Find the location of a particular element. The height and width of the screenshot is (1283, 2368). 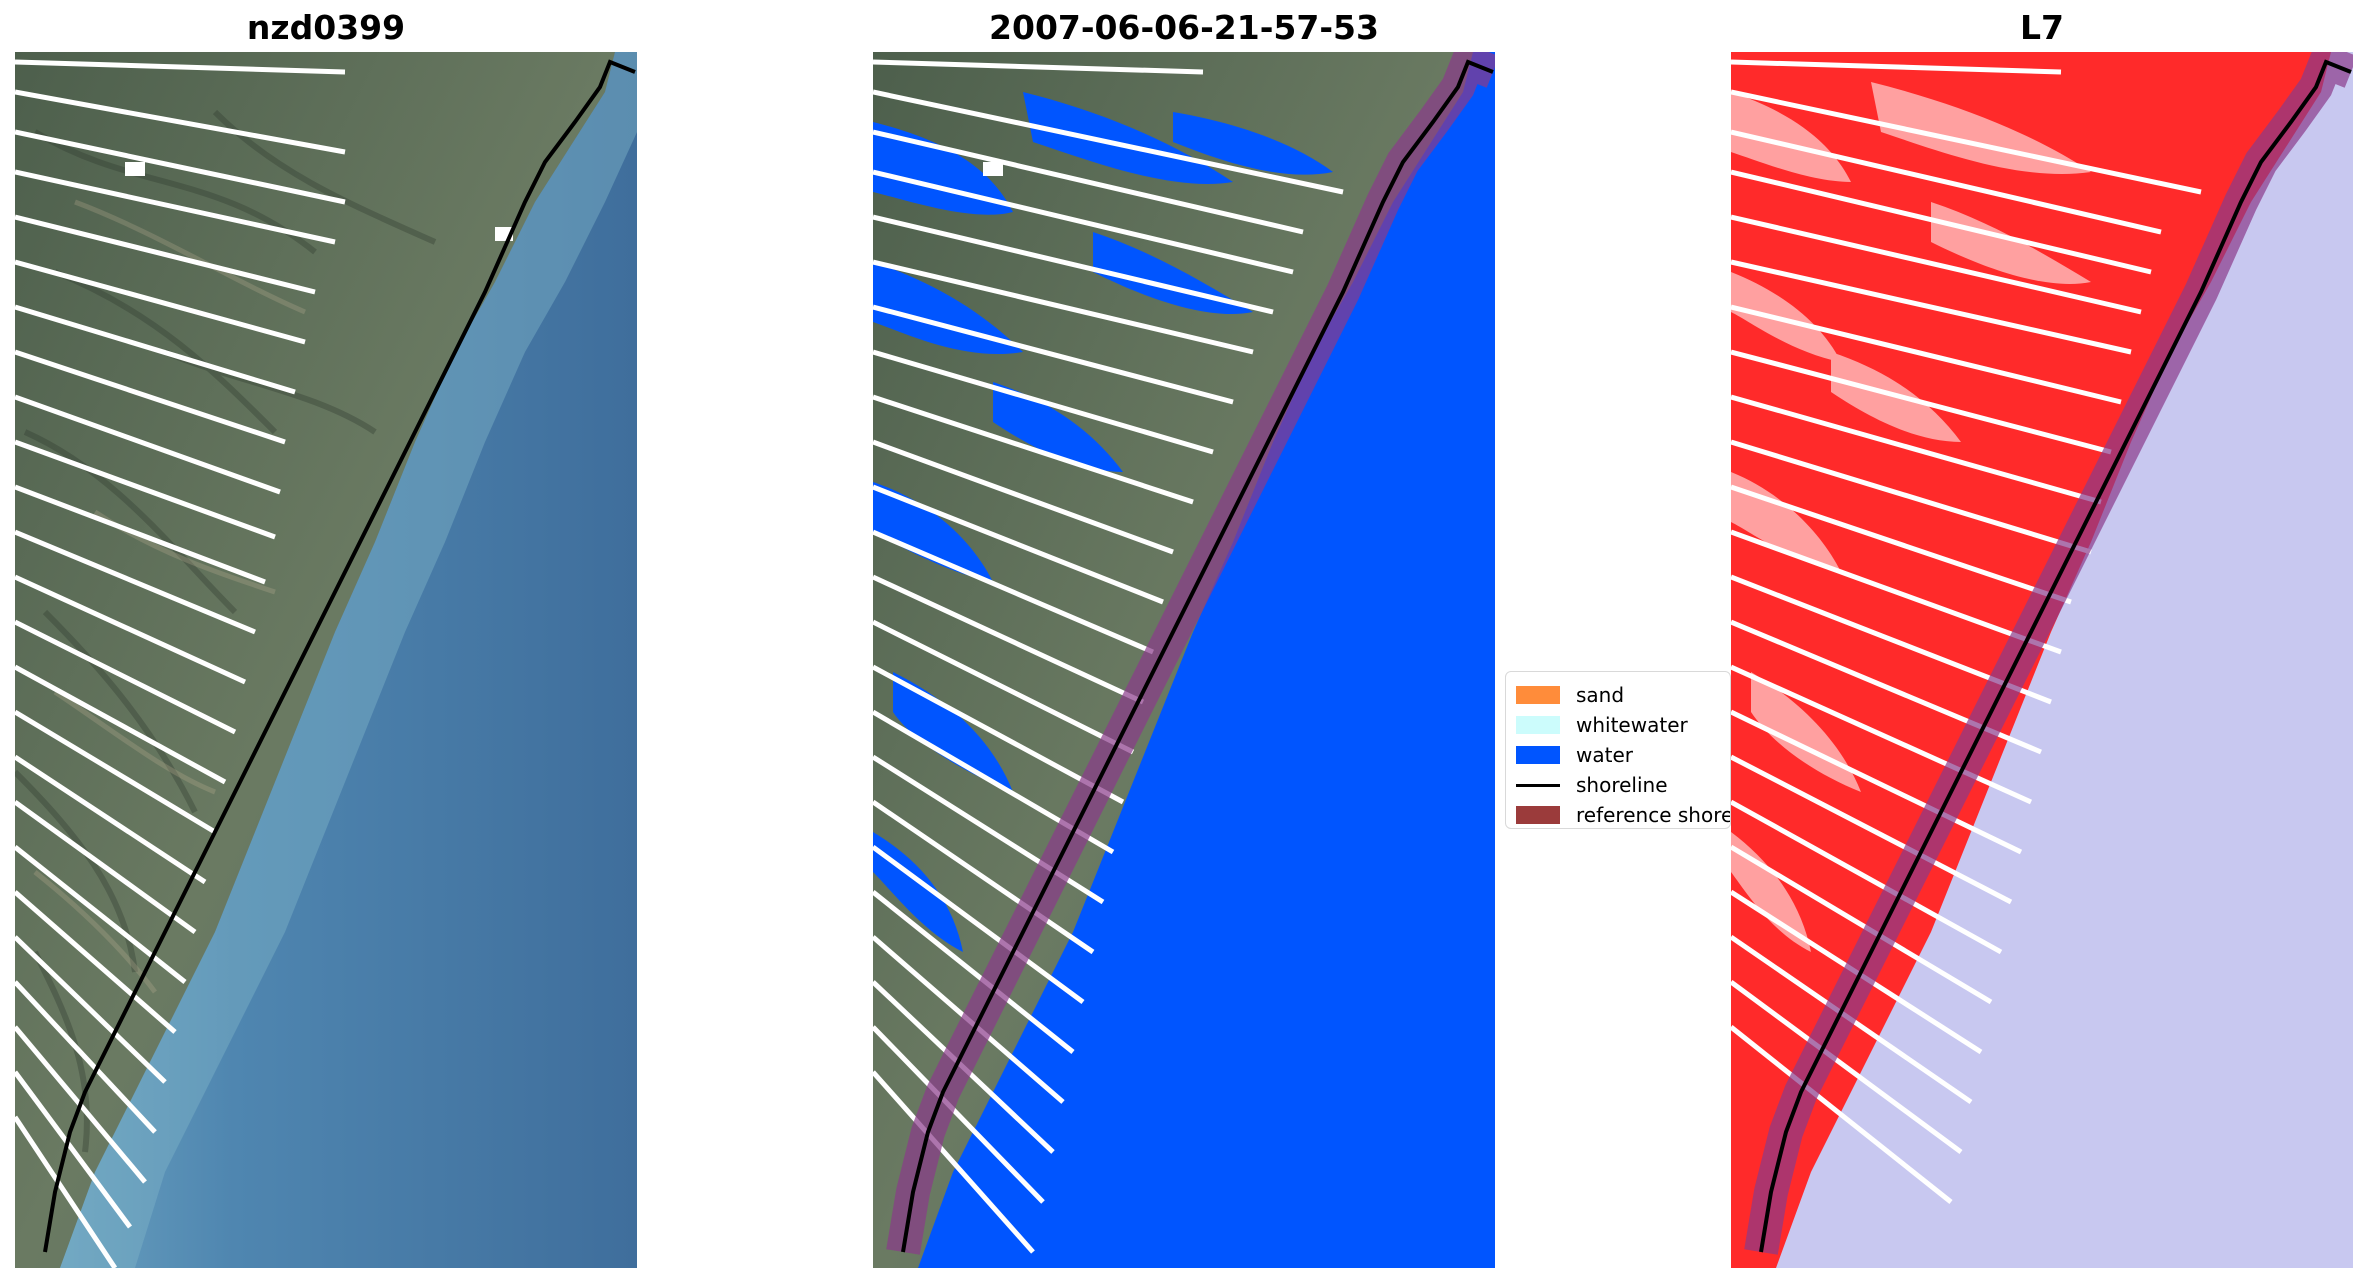

legend-swatch-whitewater is located at coordinates (1538, 725).